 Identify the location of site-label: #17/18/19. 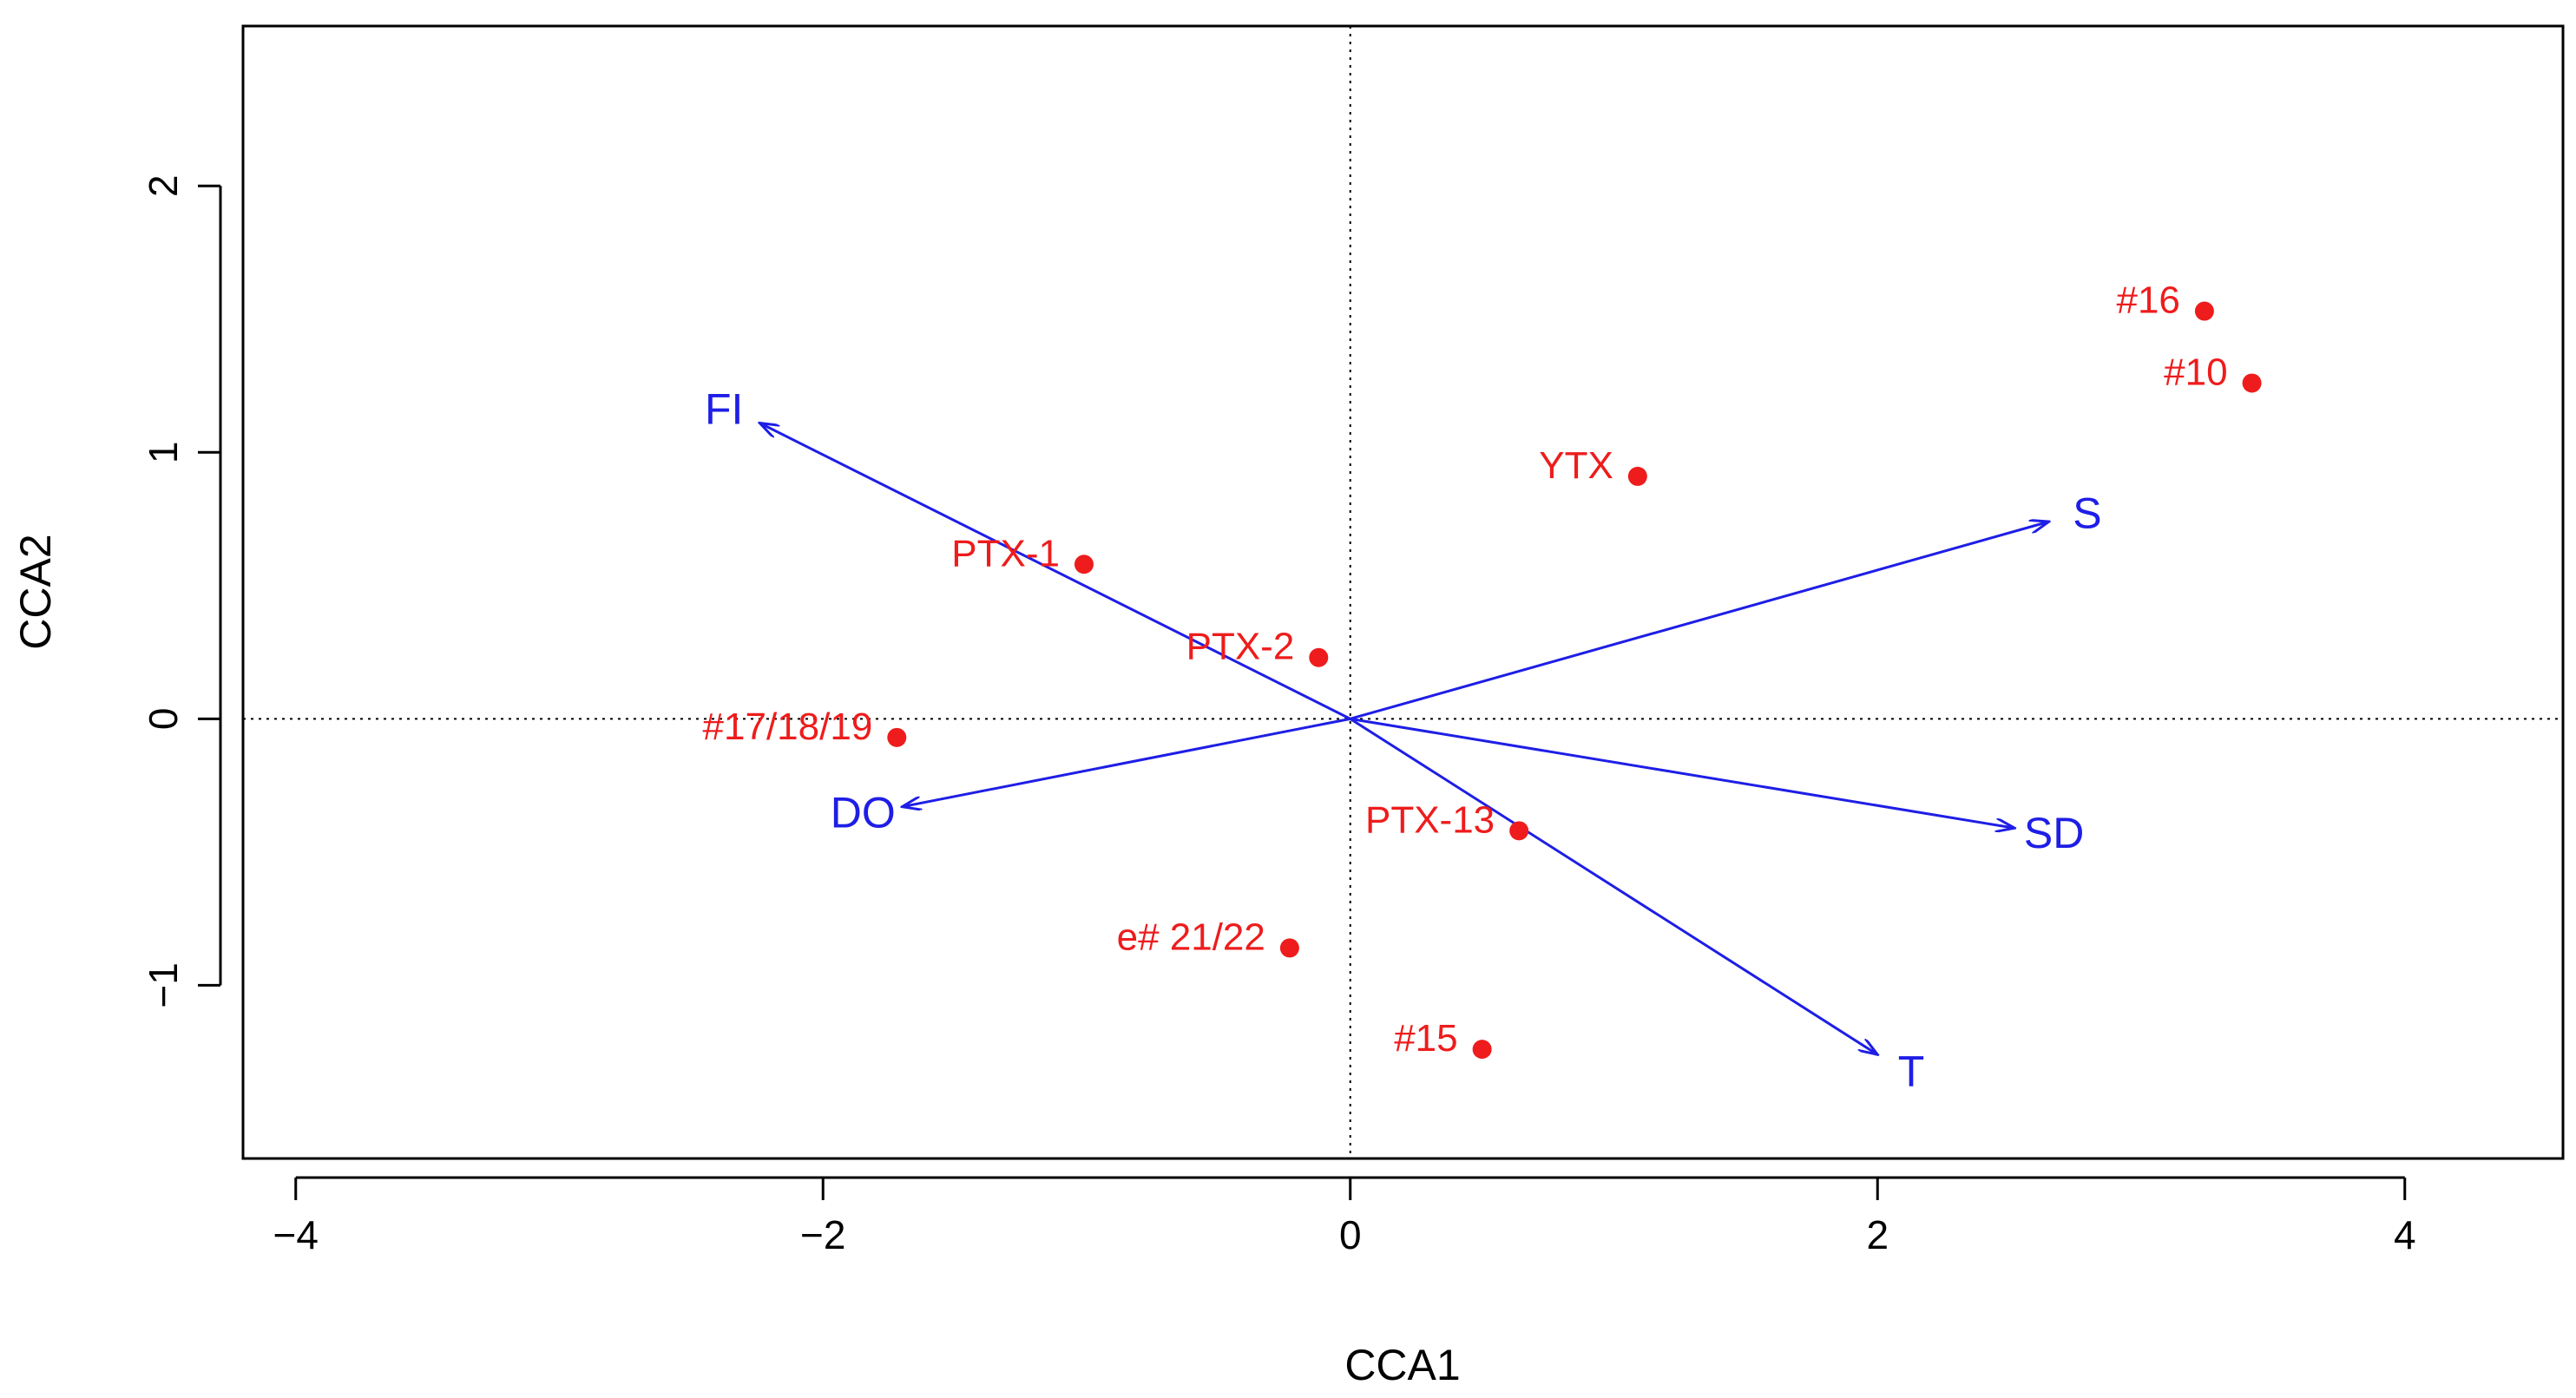
(788, 727).